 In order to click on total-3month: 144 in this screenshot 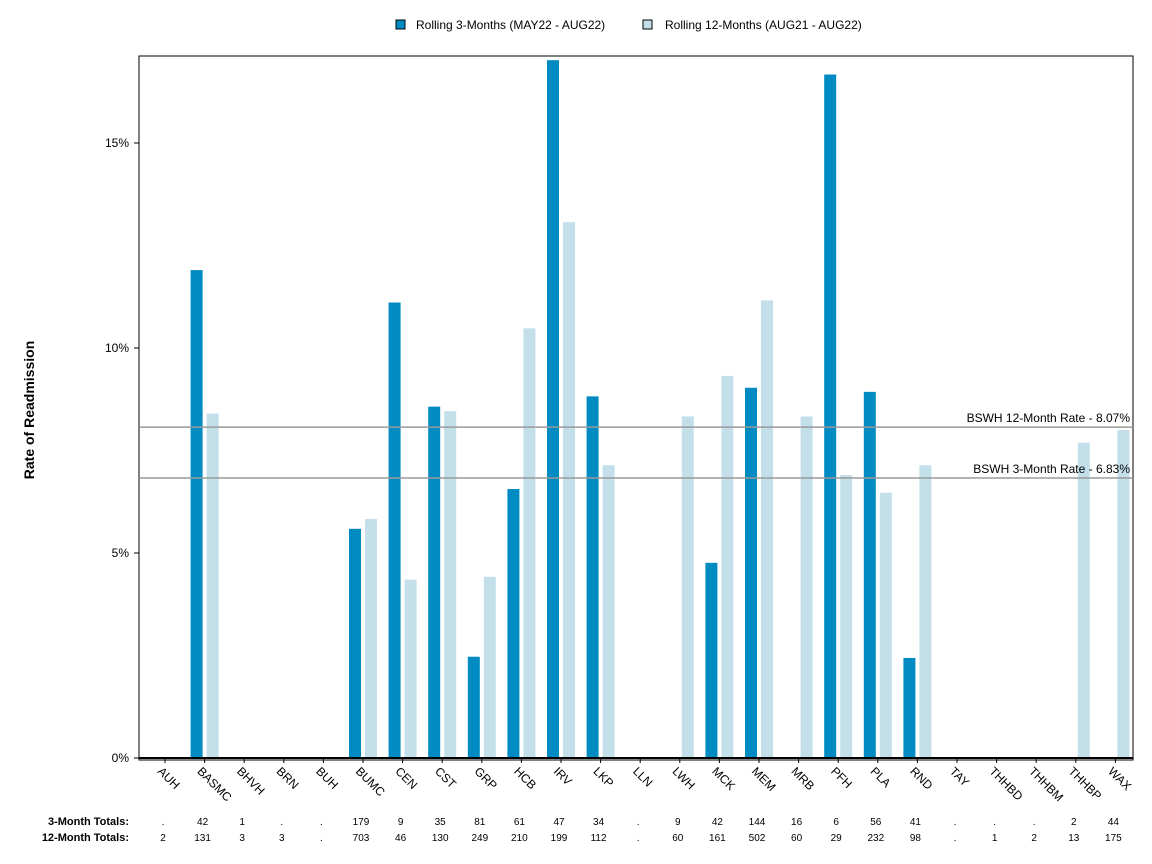, I will do `click(757, 822)`.